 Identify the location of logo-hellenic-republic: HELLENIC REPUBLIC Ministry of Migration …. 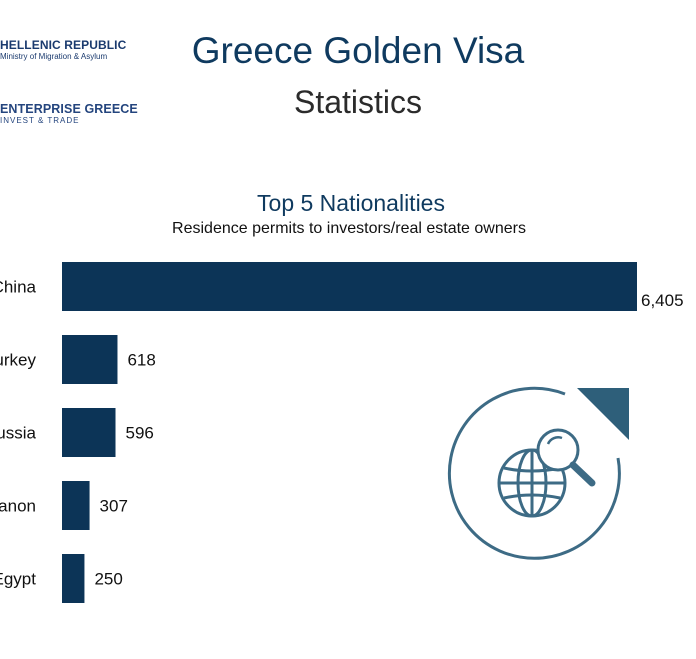
(63, 49).